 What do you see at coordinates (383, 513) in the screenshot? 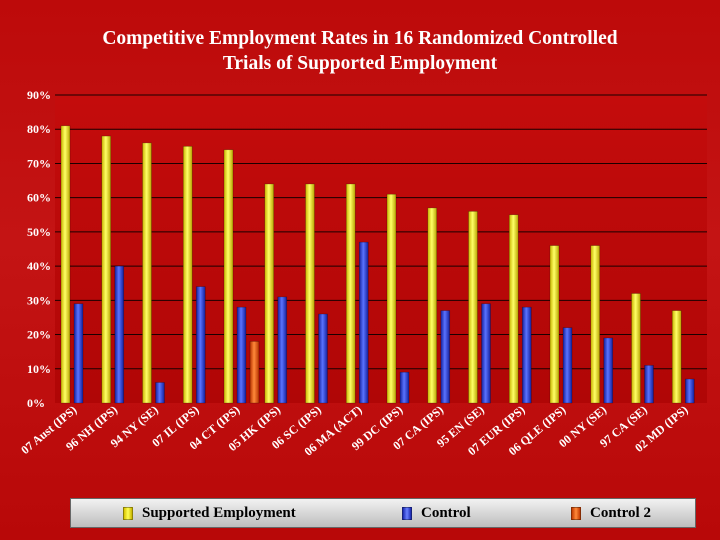
I see `legend: Supported Employment Control Control 2` at bounding box center [383, 513].